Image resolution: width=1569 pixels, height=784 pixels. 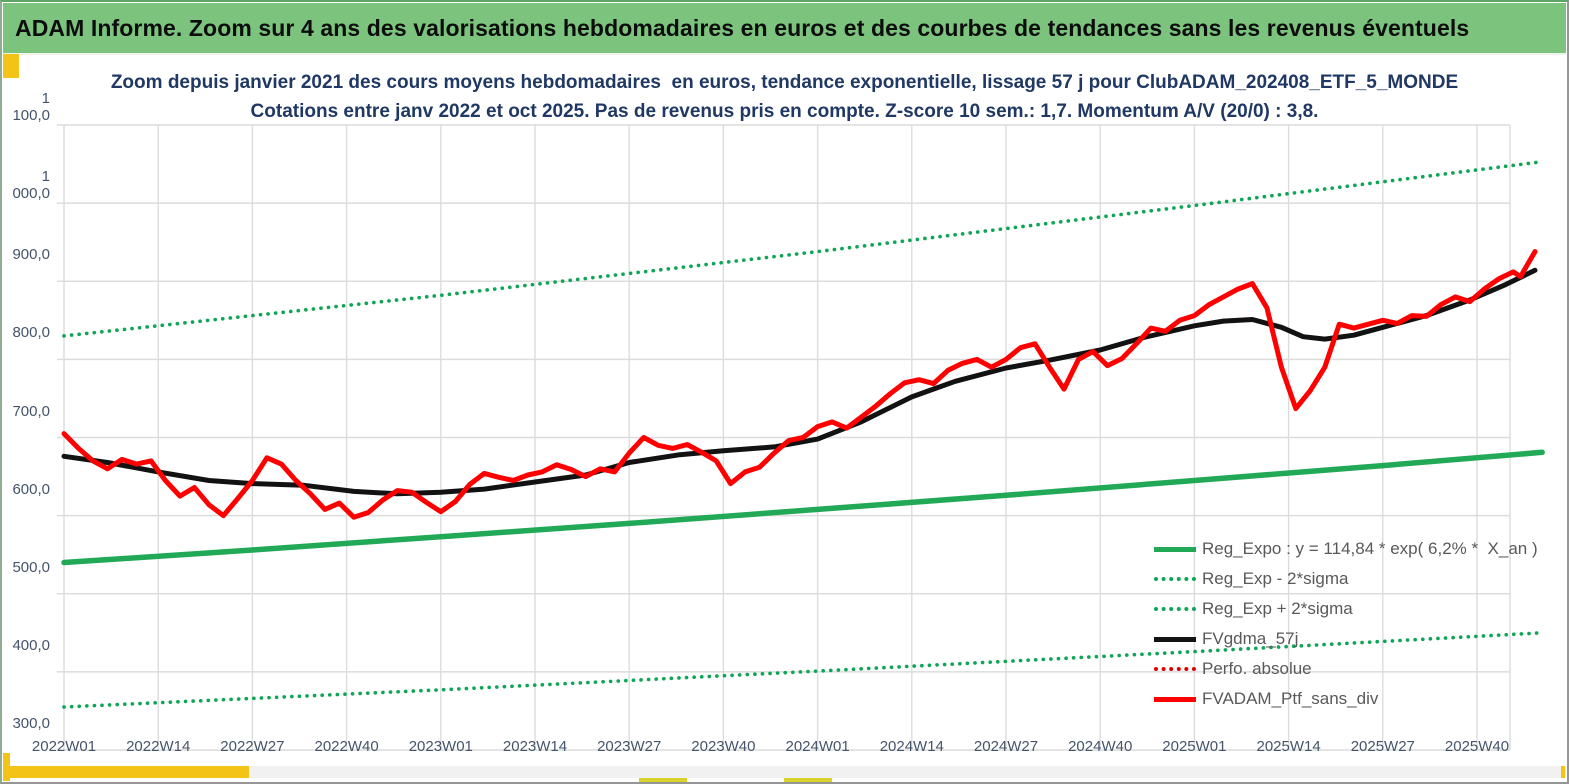 What do you see at coordinates (158, 746) in the screenshot?
I see `x-axis-tick-label: 2022W14` at bounding box center [158, 746].